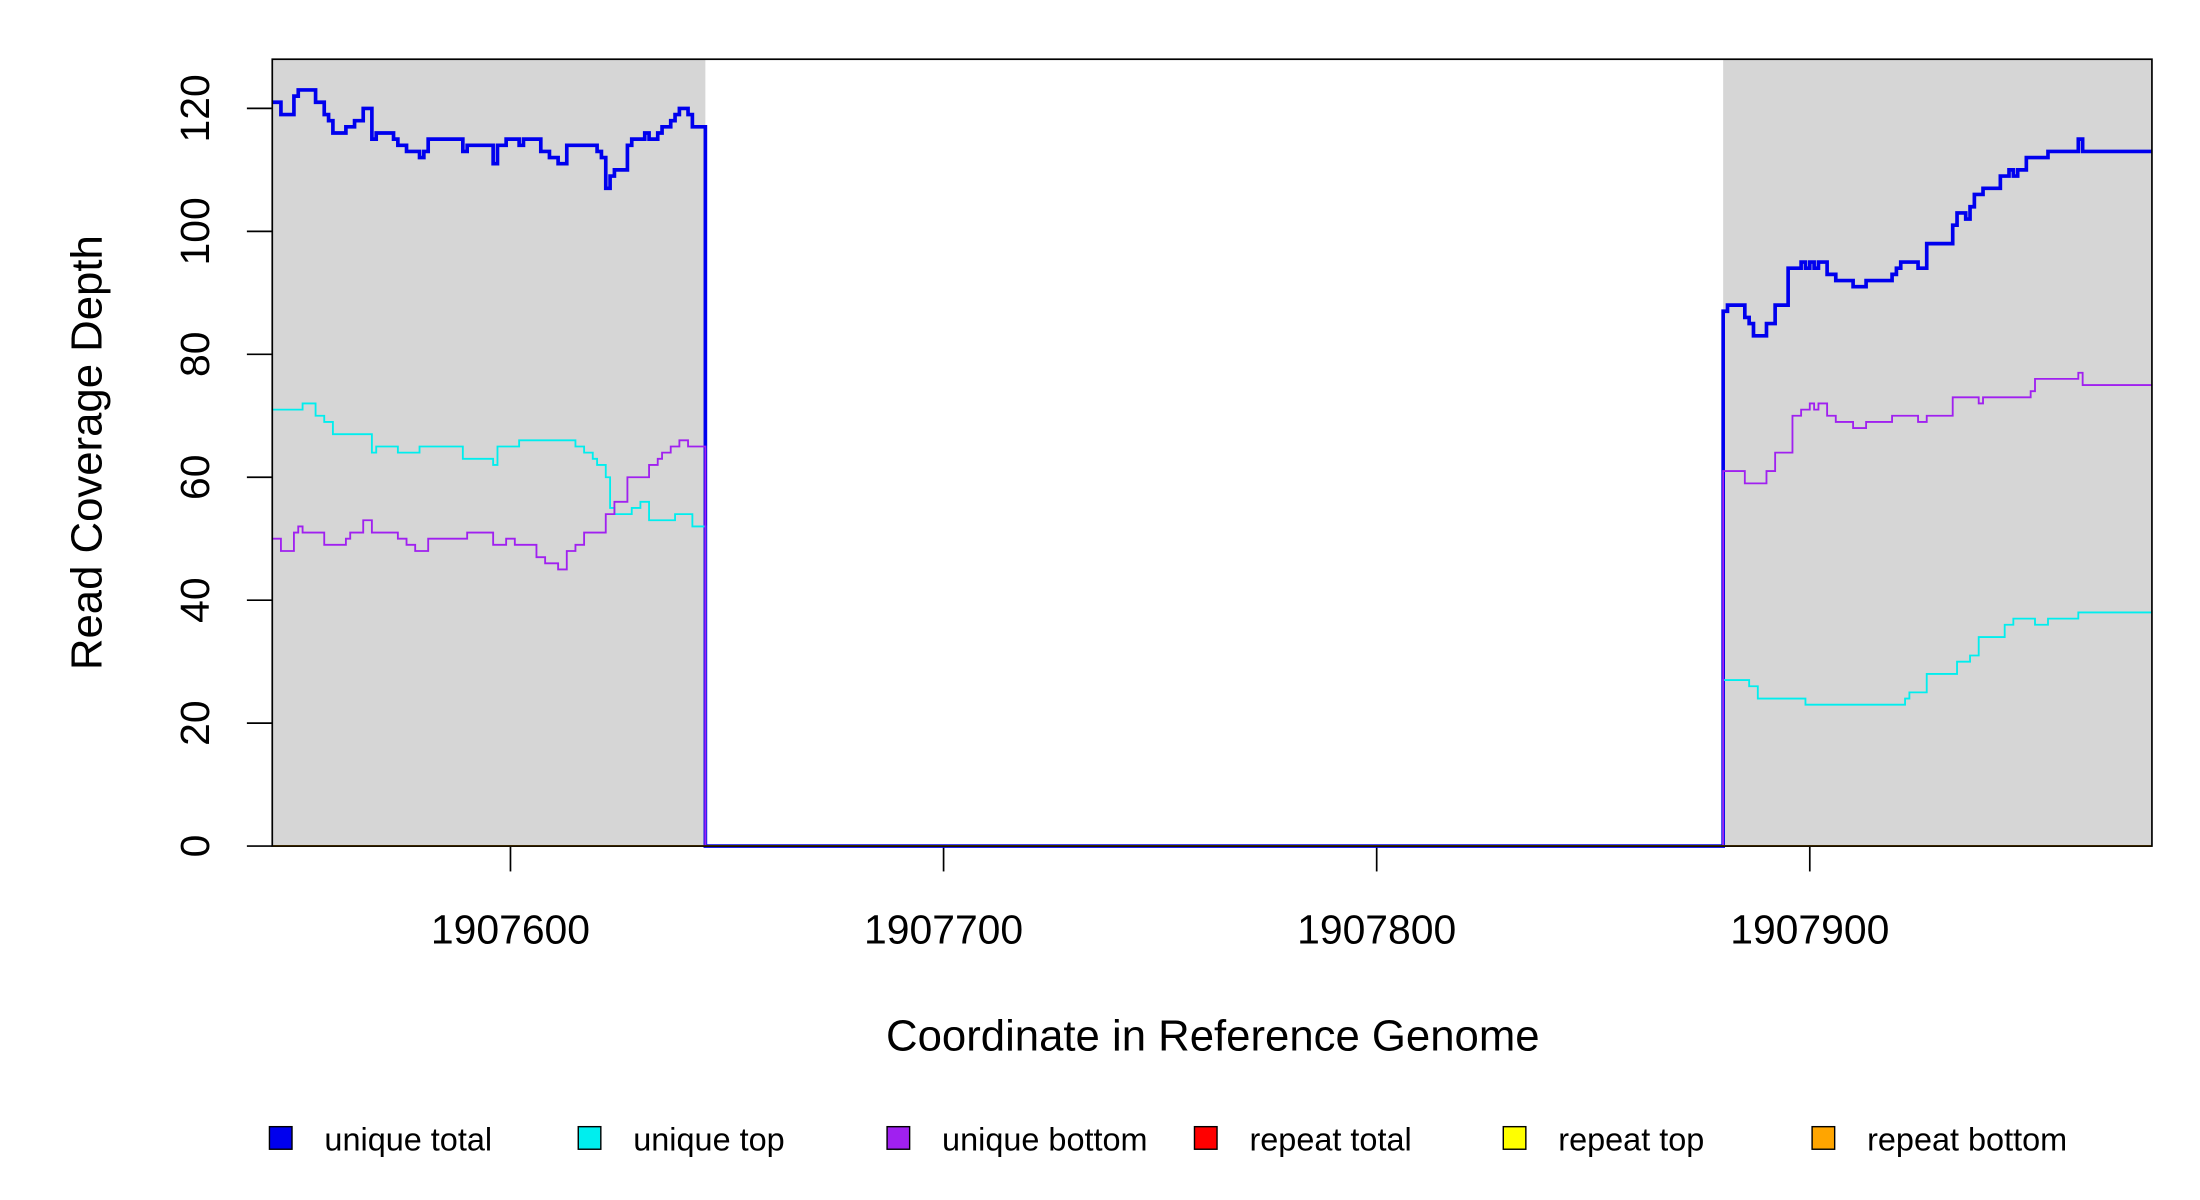  Describe the element at coordinates (1376, 929) in the screenshot. I see `x-tick-label: 1907800` at that location.